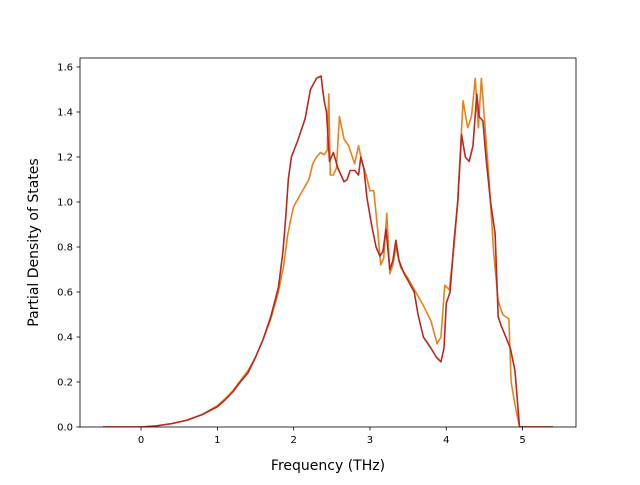  Describe the element at coordinates (65, 338) in the screenshot. I see `y-tick-label: 0.4` at that location.